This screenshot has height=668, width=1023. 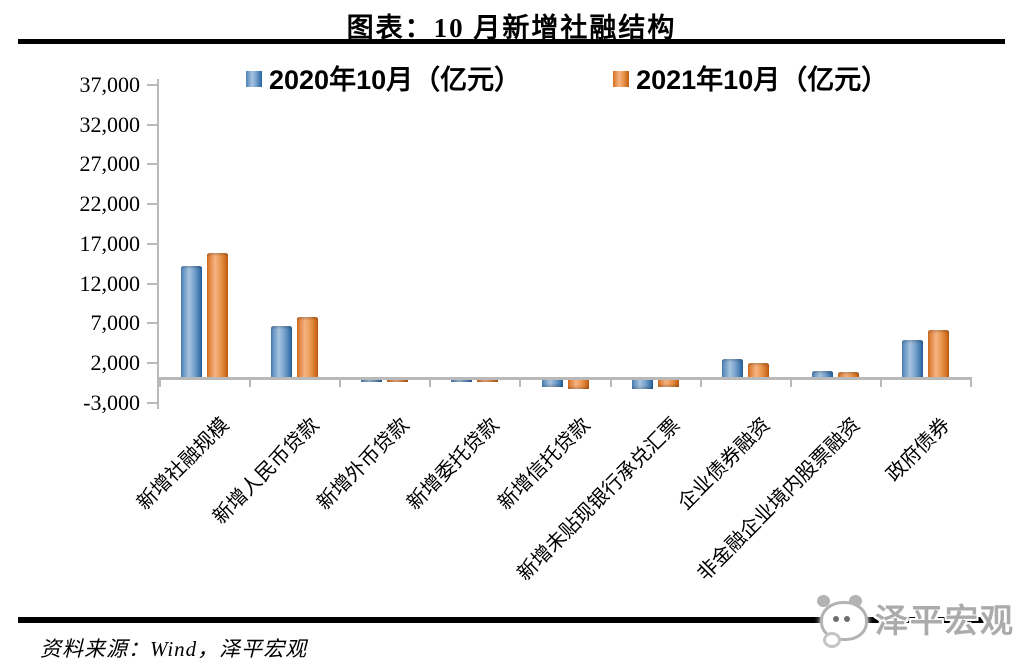 I want to click on y-axis-label: 2,000, so click(x=115, y=362).